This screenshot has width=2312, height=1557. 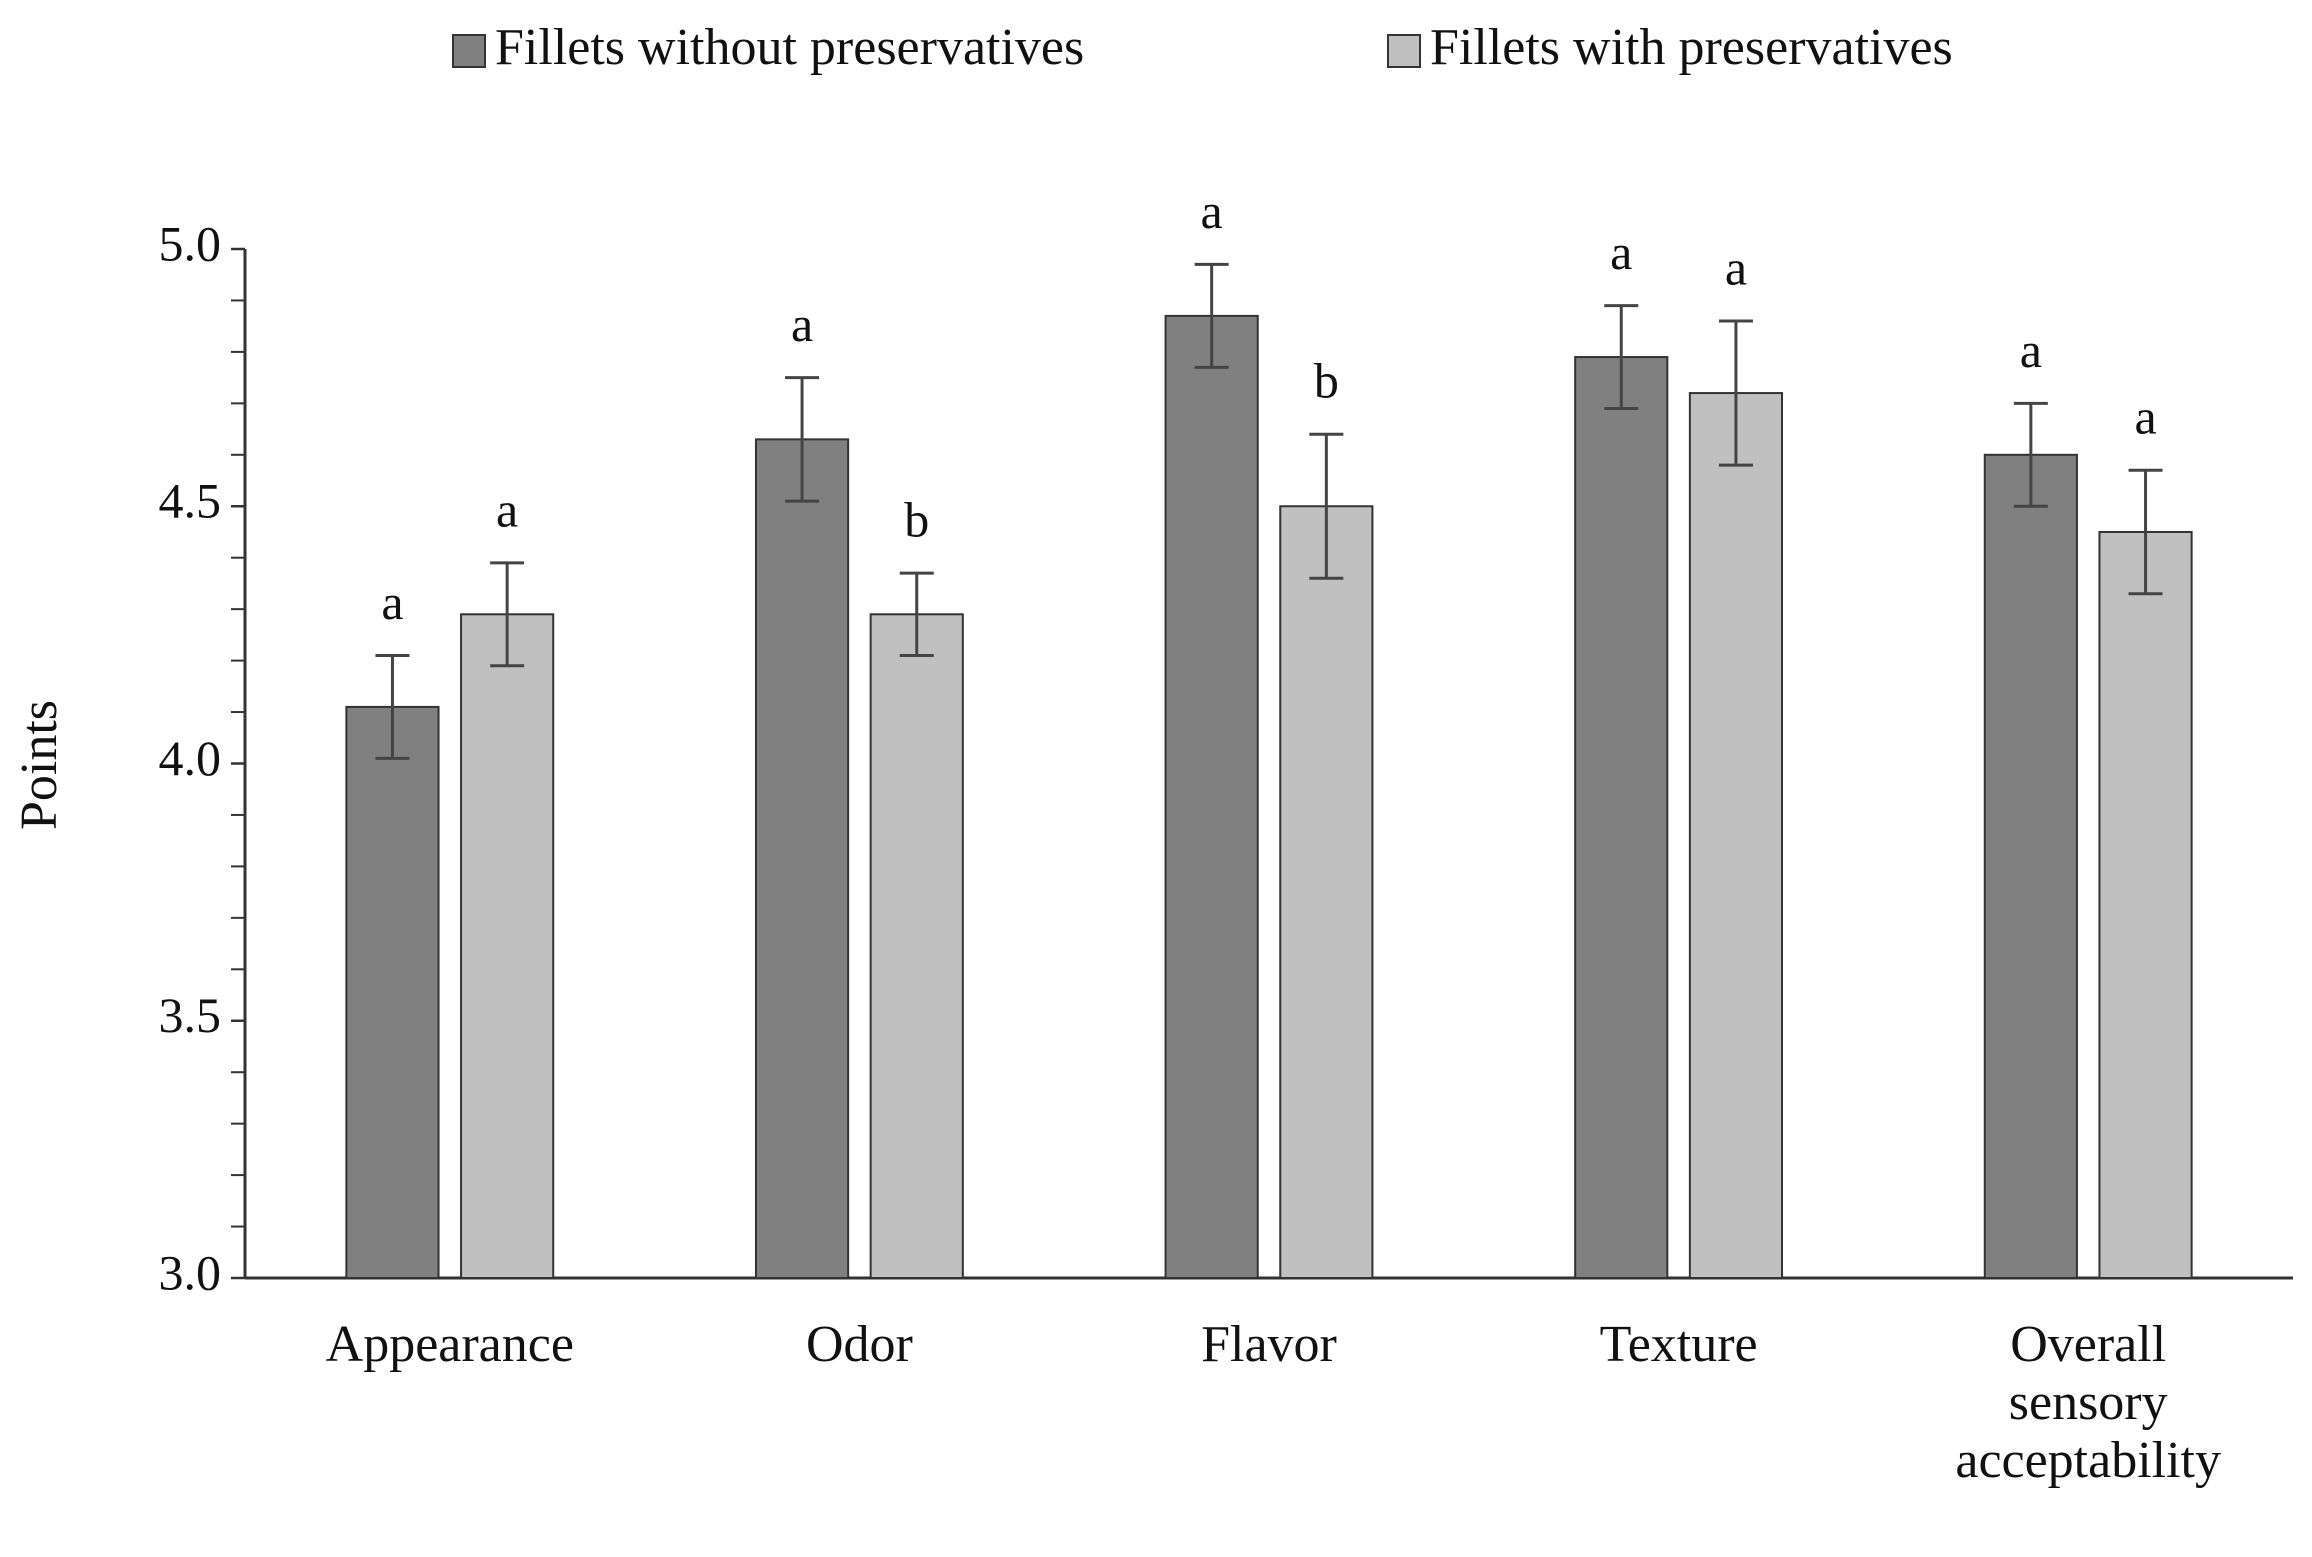 What do you see at coordinates (190, 243) in the screenshot?
I see `y-tick-label: 5.0` at bounding box center [190, 243].